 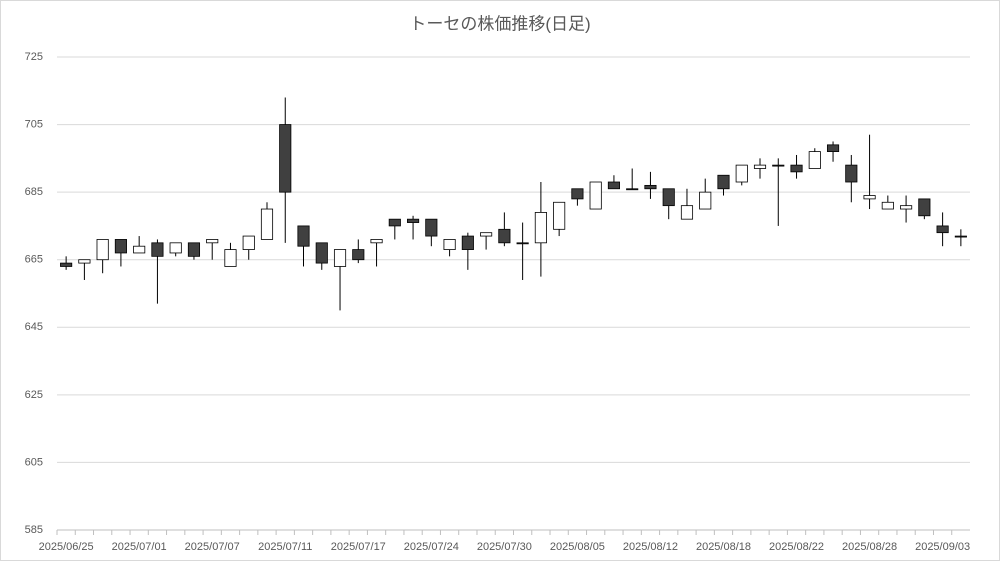 I want to click on x-tick-label: 2025/07/17, so click(x=358, y=547).